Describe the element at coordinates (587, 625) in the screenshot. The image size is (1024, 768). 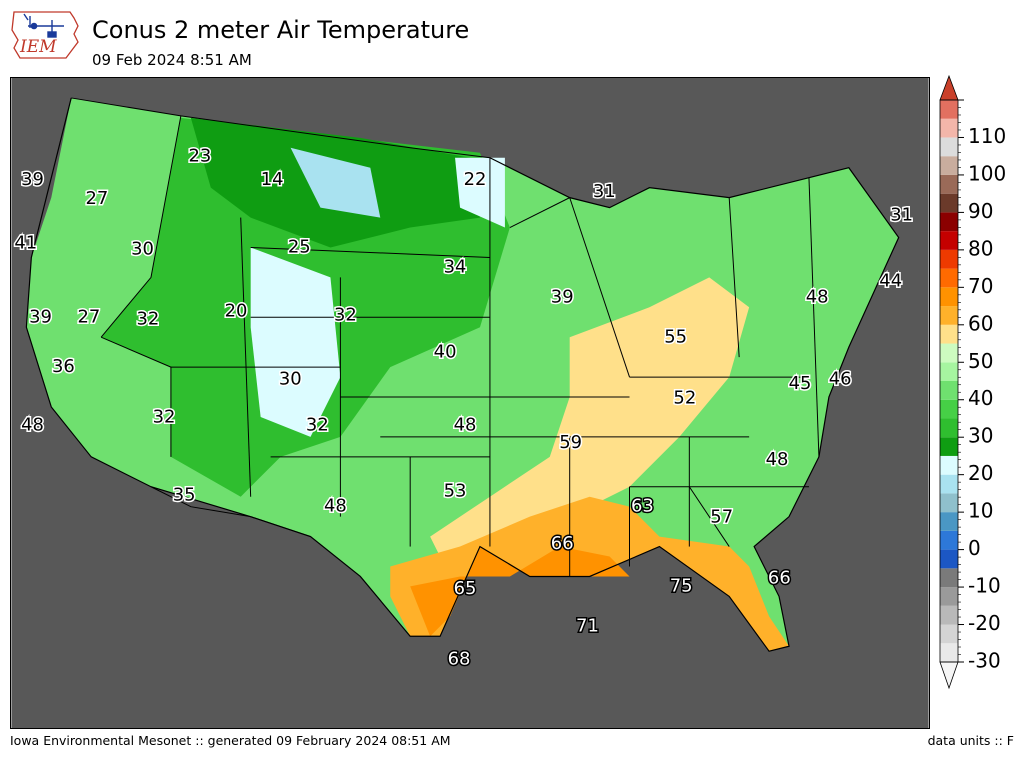
I see `station-temperature-label: 71` at that location.